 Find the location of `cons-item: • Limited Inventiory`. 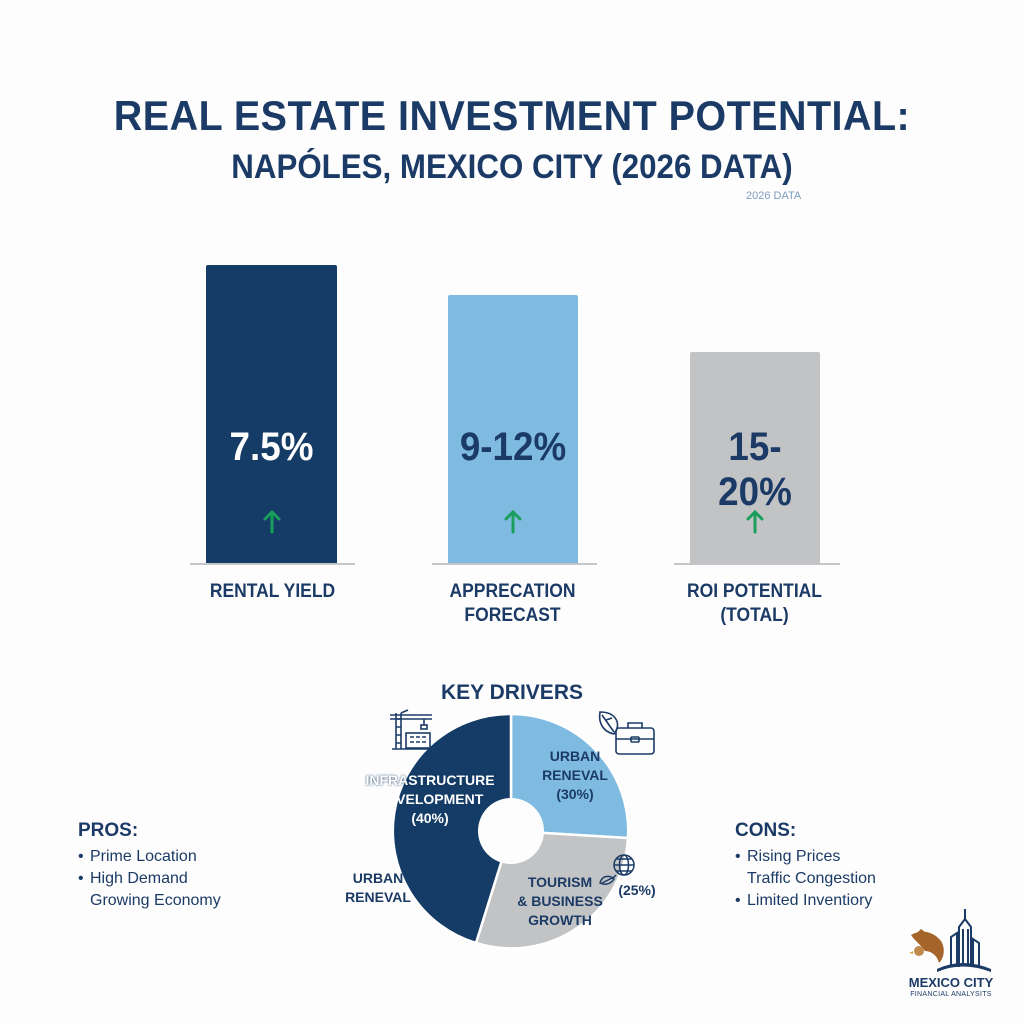

cons-item: • Limited Inventiory is located at coordinates (805, 901).